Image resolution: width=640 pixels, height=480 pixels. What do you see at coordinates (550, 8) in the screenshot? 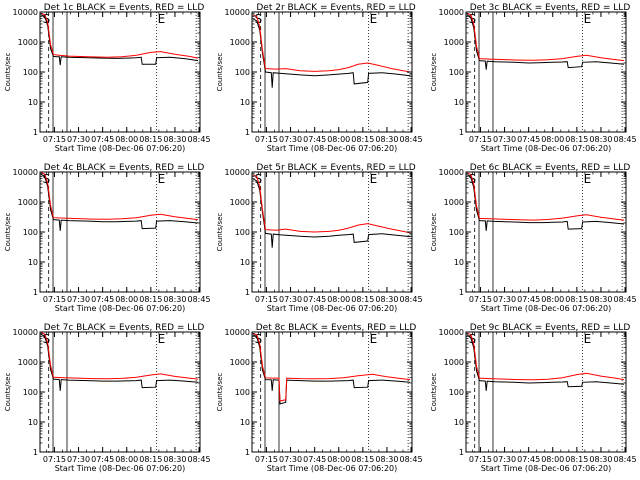
I see `panel-title: Det 3c BLACK = Events, RED = LLD` at bounding box center [550, 8].